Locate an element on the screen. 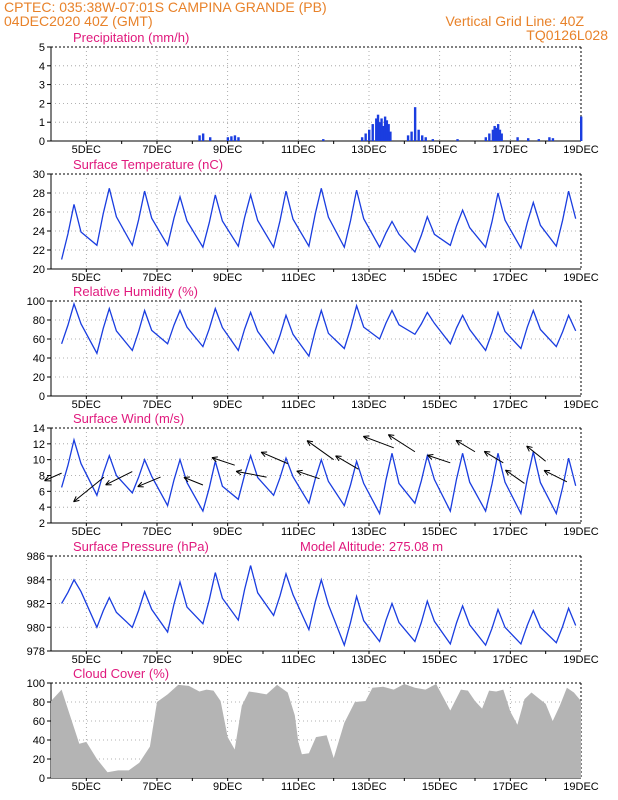 The height and width of the screenshot is (800, 618). pressure-series-line is located at coordinates (319, 606).